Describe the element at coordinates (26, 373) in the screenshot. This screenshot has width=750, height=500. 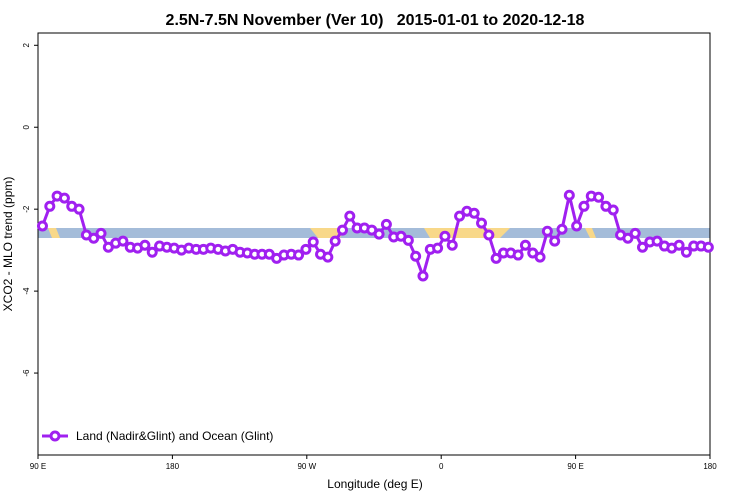
I see `y-tick-label: -6` at that location.